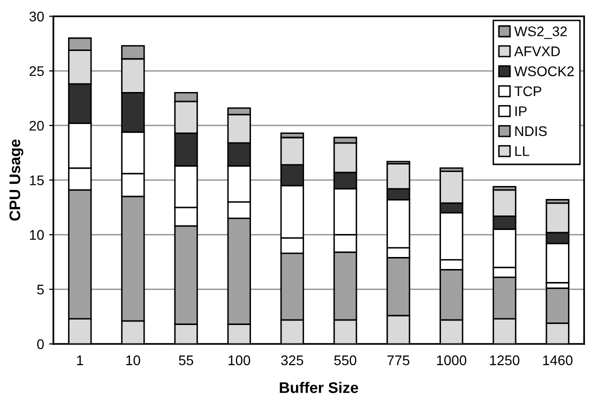  I want to click on x-tick-label: 1, so click(80, 361).